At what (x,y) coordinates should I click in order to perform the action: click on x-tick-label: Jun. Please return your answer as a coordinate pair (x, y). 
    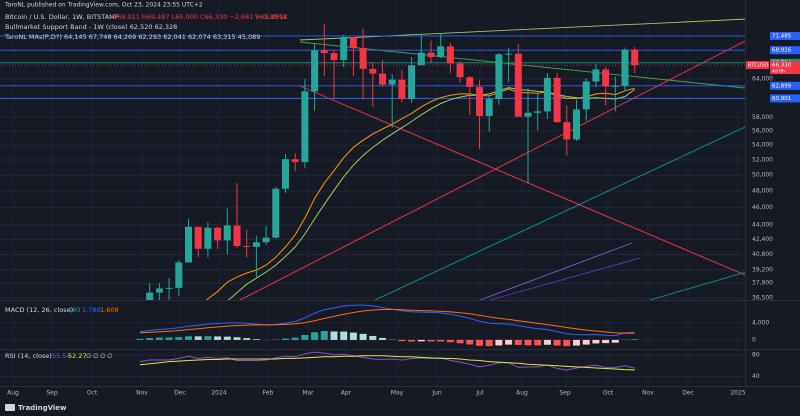
    Looking at the image, I should click on (436, 393).